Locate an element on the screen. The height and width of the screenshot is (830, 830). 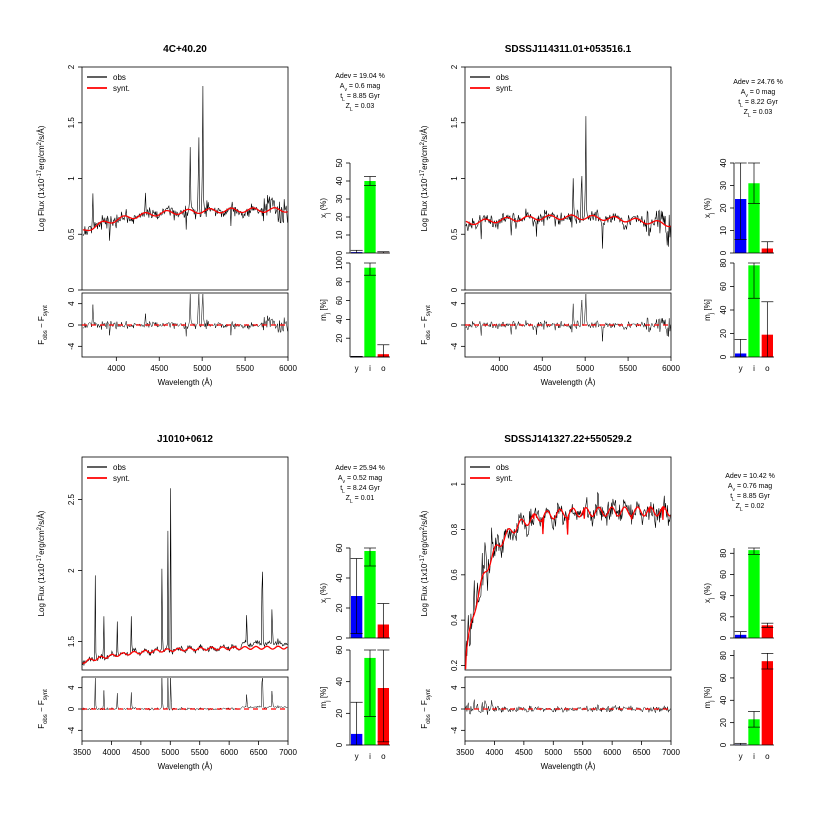
mj-category-label: i is located at coordinates (370, 756).